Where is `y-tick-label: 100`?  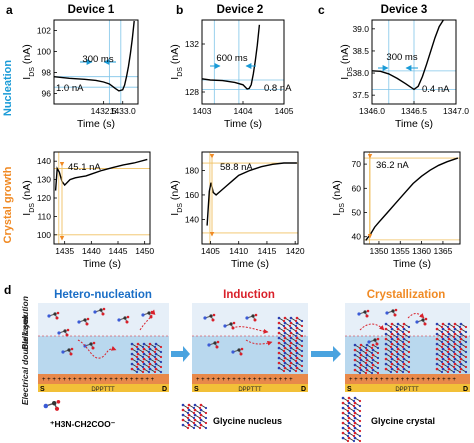 y-tick-label: 100 is located at coordinates (44, 52).